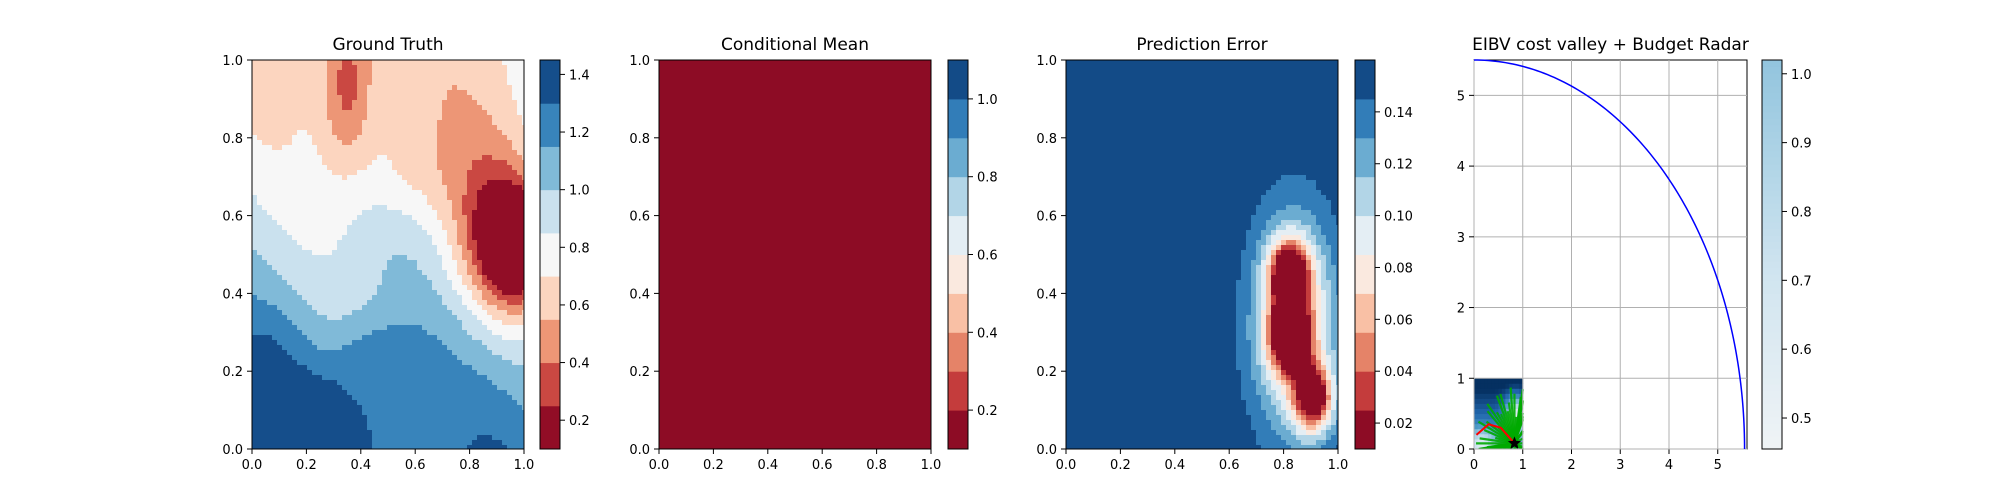 This screenshot has height=500, width=2000. What do you see at coordinates (232, 450) in the screenshot?
I see `y-tick-label: 0.0` at bounding box center [232, 450].